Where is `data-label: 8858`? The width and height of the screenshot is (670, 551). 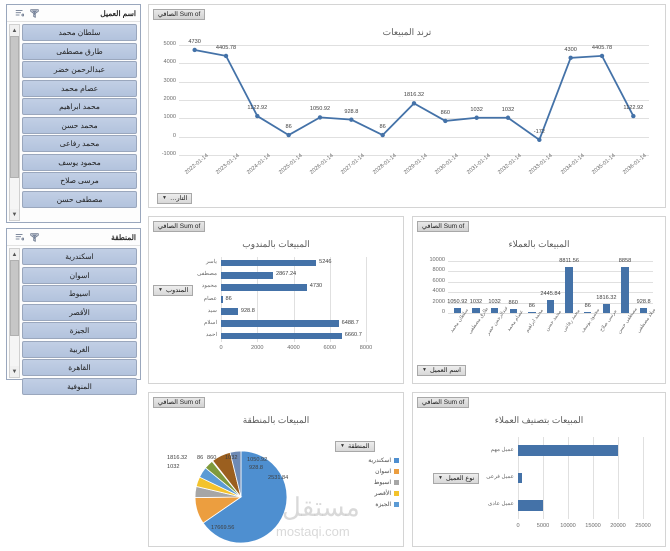
data-label: 8858 is located at coordinates (625, 260).